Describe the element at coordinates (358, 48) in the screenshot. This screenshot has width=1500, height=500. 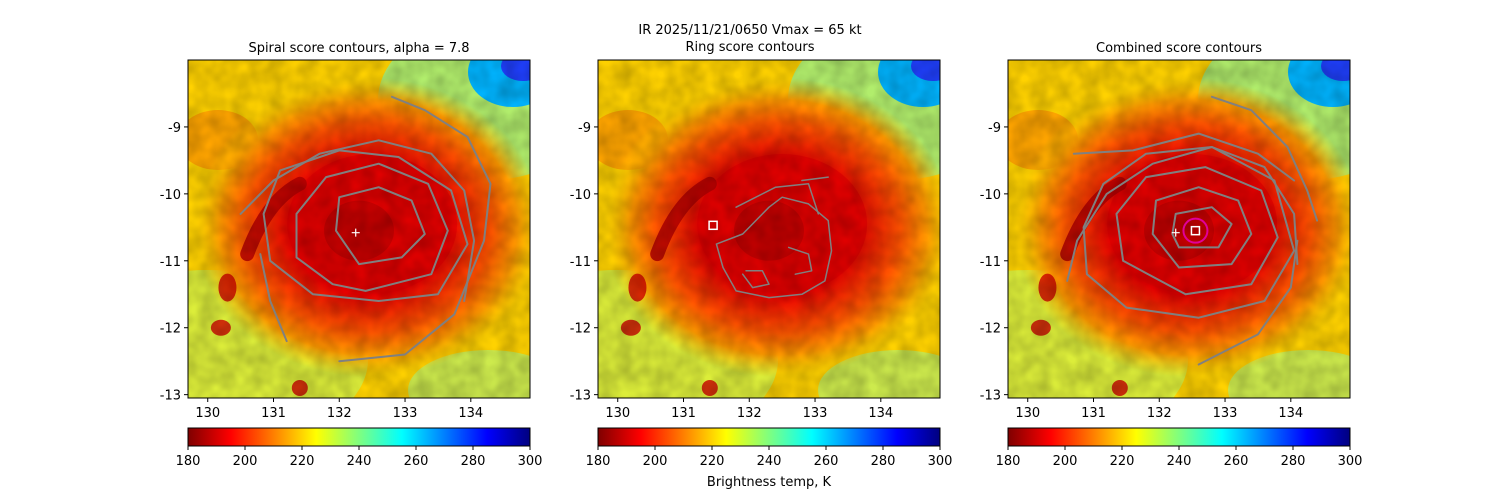
I see `panel-title: Spiral score contours, alpha = 7.8` at that location.